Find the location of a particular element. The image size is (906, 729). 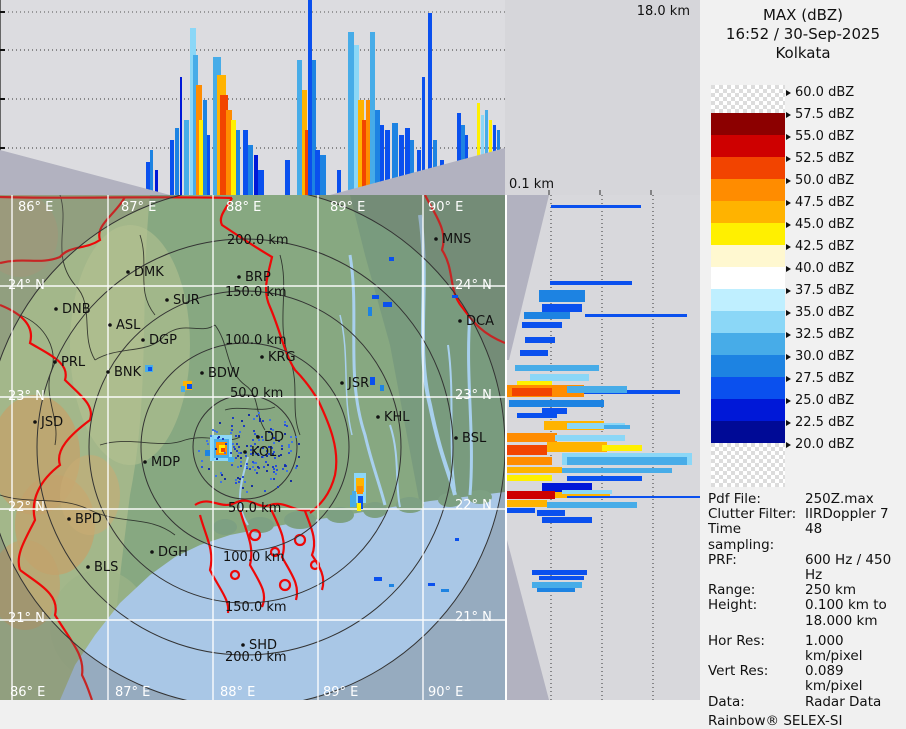

metadata-row: Range: 250 km is located at coordinates (805, 590).